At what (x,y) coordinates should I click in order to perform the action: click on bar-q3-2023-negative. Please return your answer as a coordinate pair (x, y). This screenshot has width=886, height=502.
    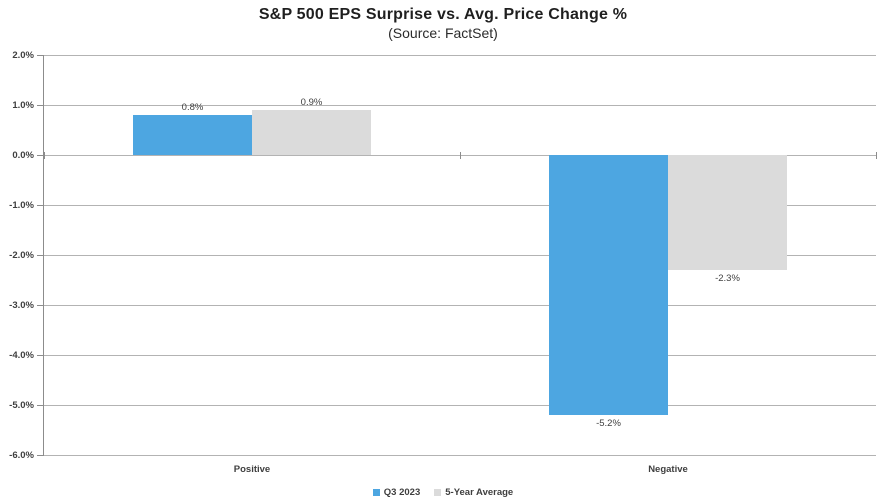
    Looking at the image, I should click on (608, 285).